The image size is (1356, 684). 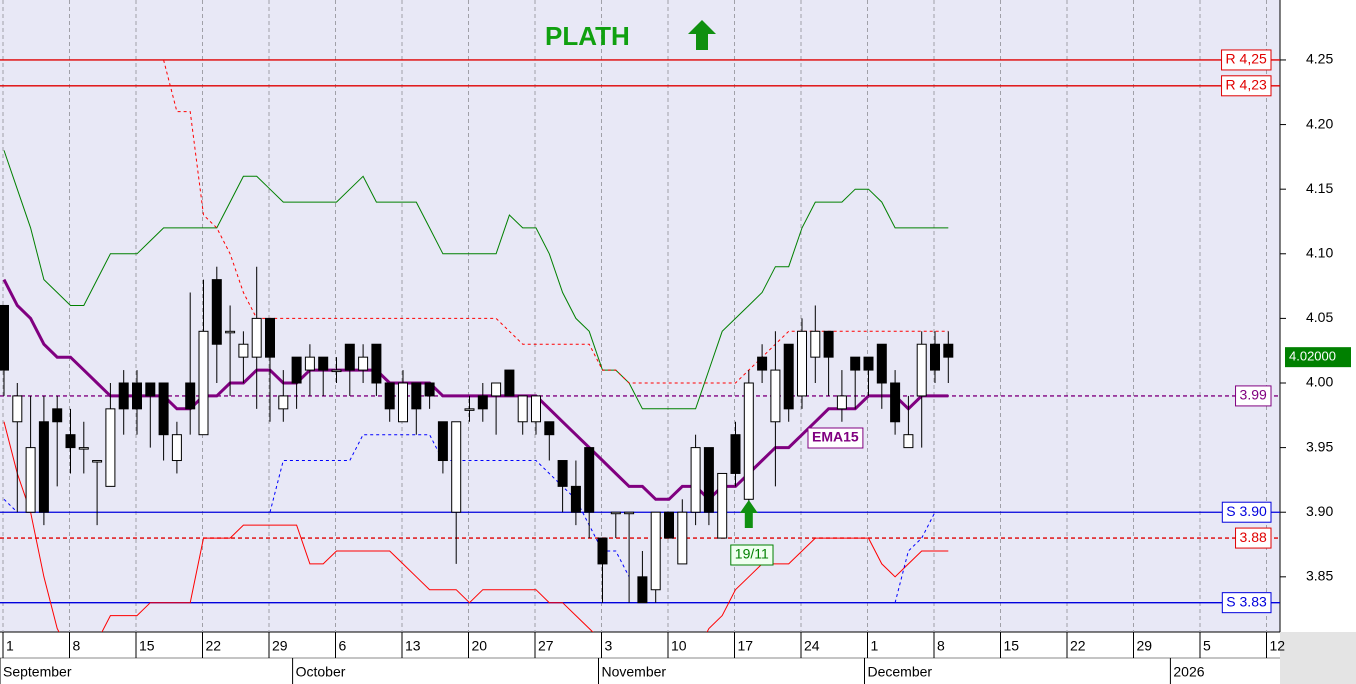 What do you see at coordinates (1319, 382) in the screenshot?
I see `y-tick-label: 4.00` at bounding box center [1319, 382].